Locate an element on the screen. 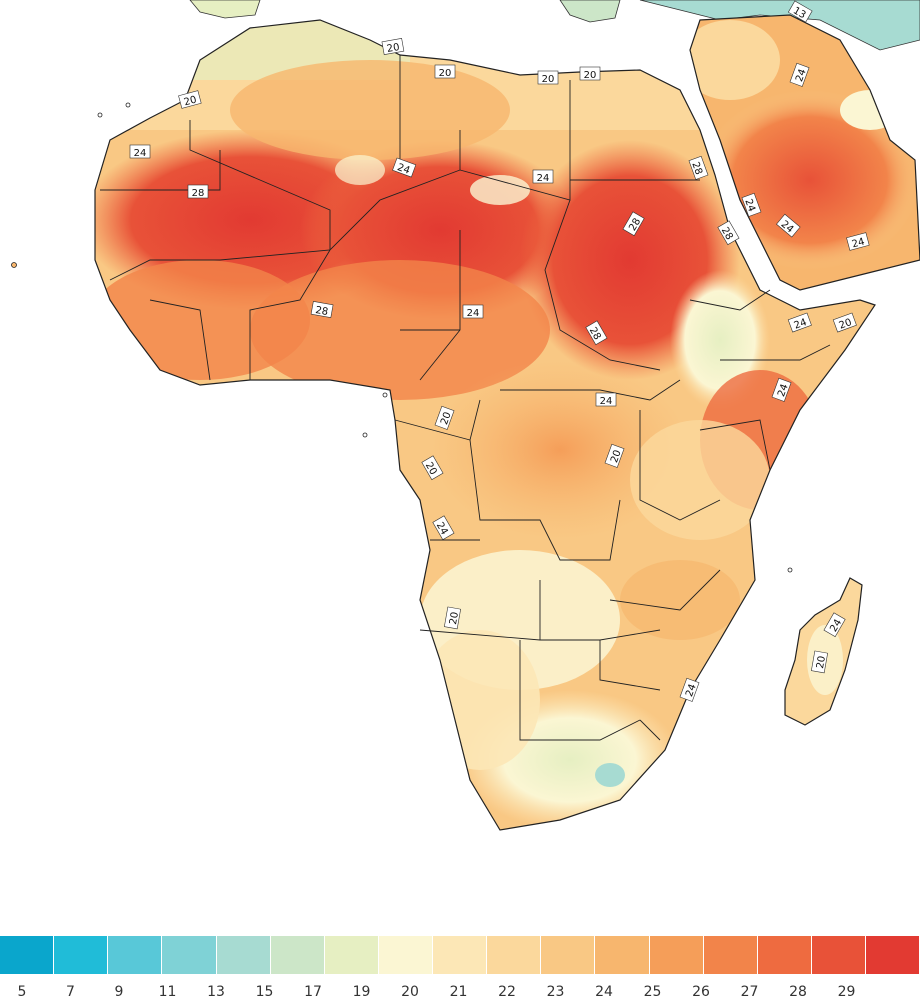 This screenshot has width=920, height=1006. legend-color-bar is located at coordinates (460, 955).